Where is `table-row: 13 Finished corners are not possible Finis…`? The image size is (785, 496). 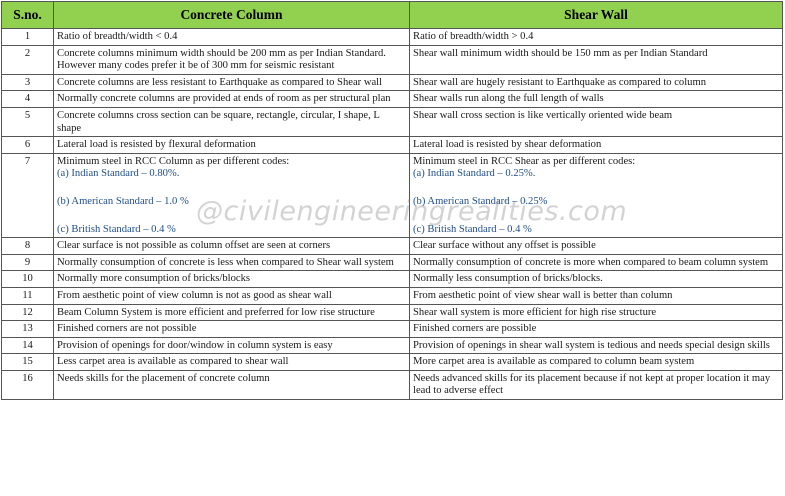 table-row: 13 Finished corners are not possible Finis… is located at coordinates (392, 329).